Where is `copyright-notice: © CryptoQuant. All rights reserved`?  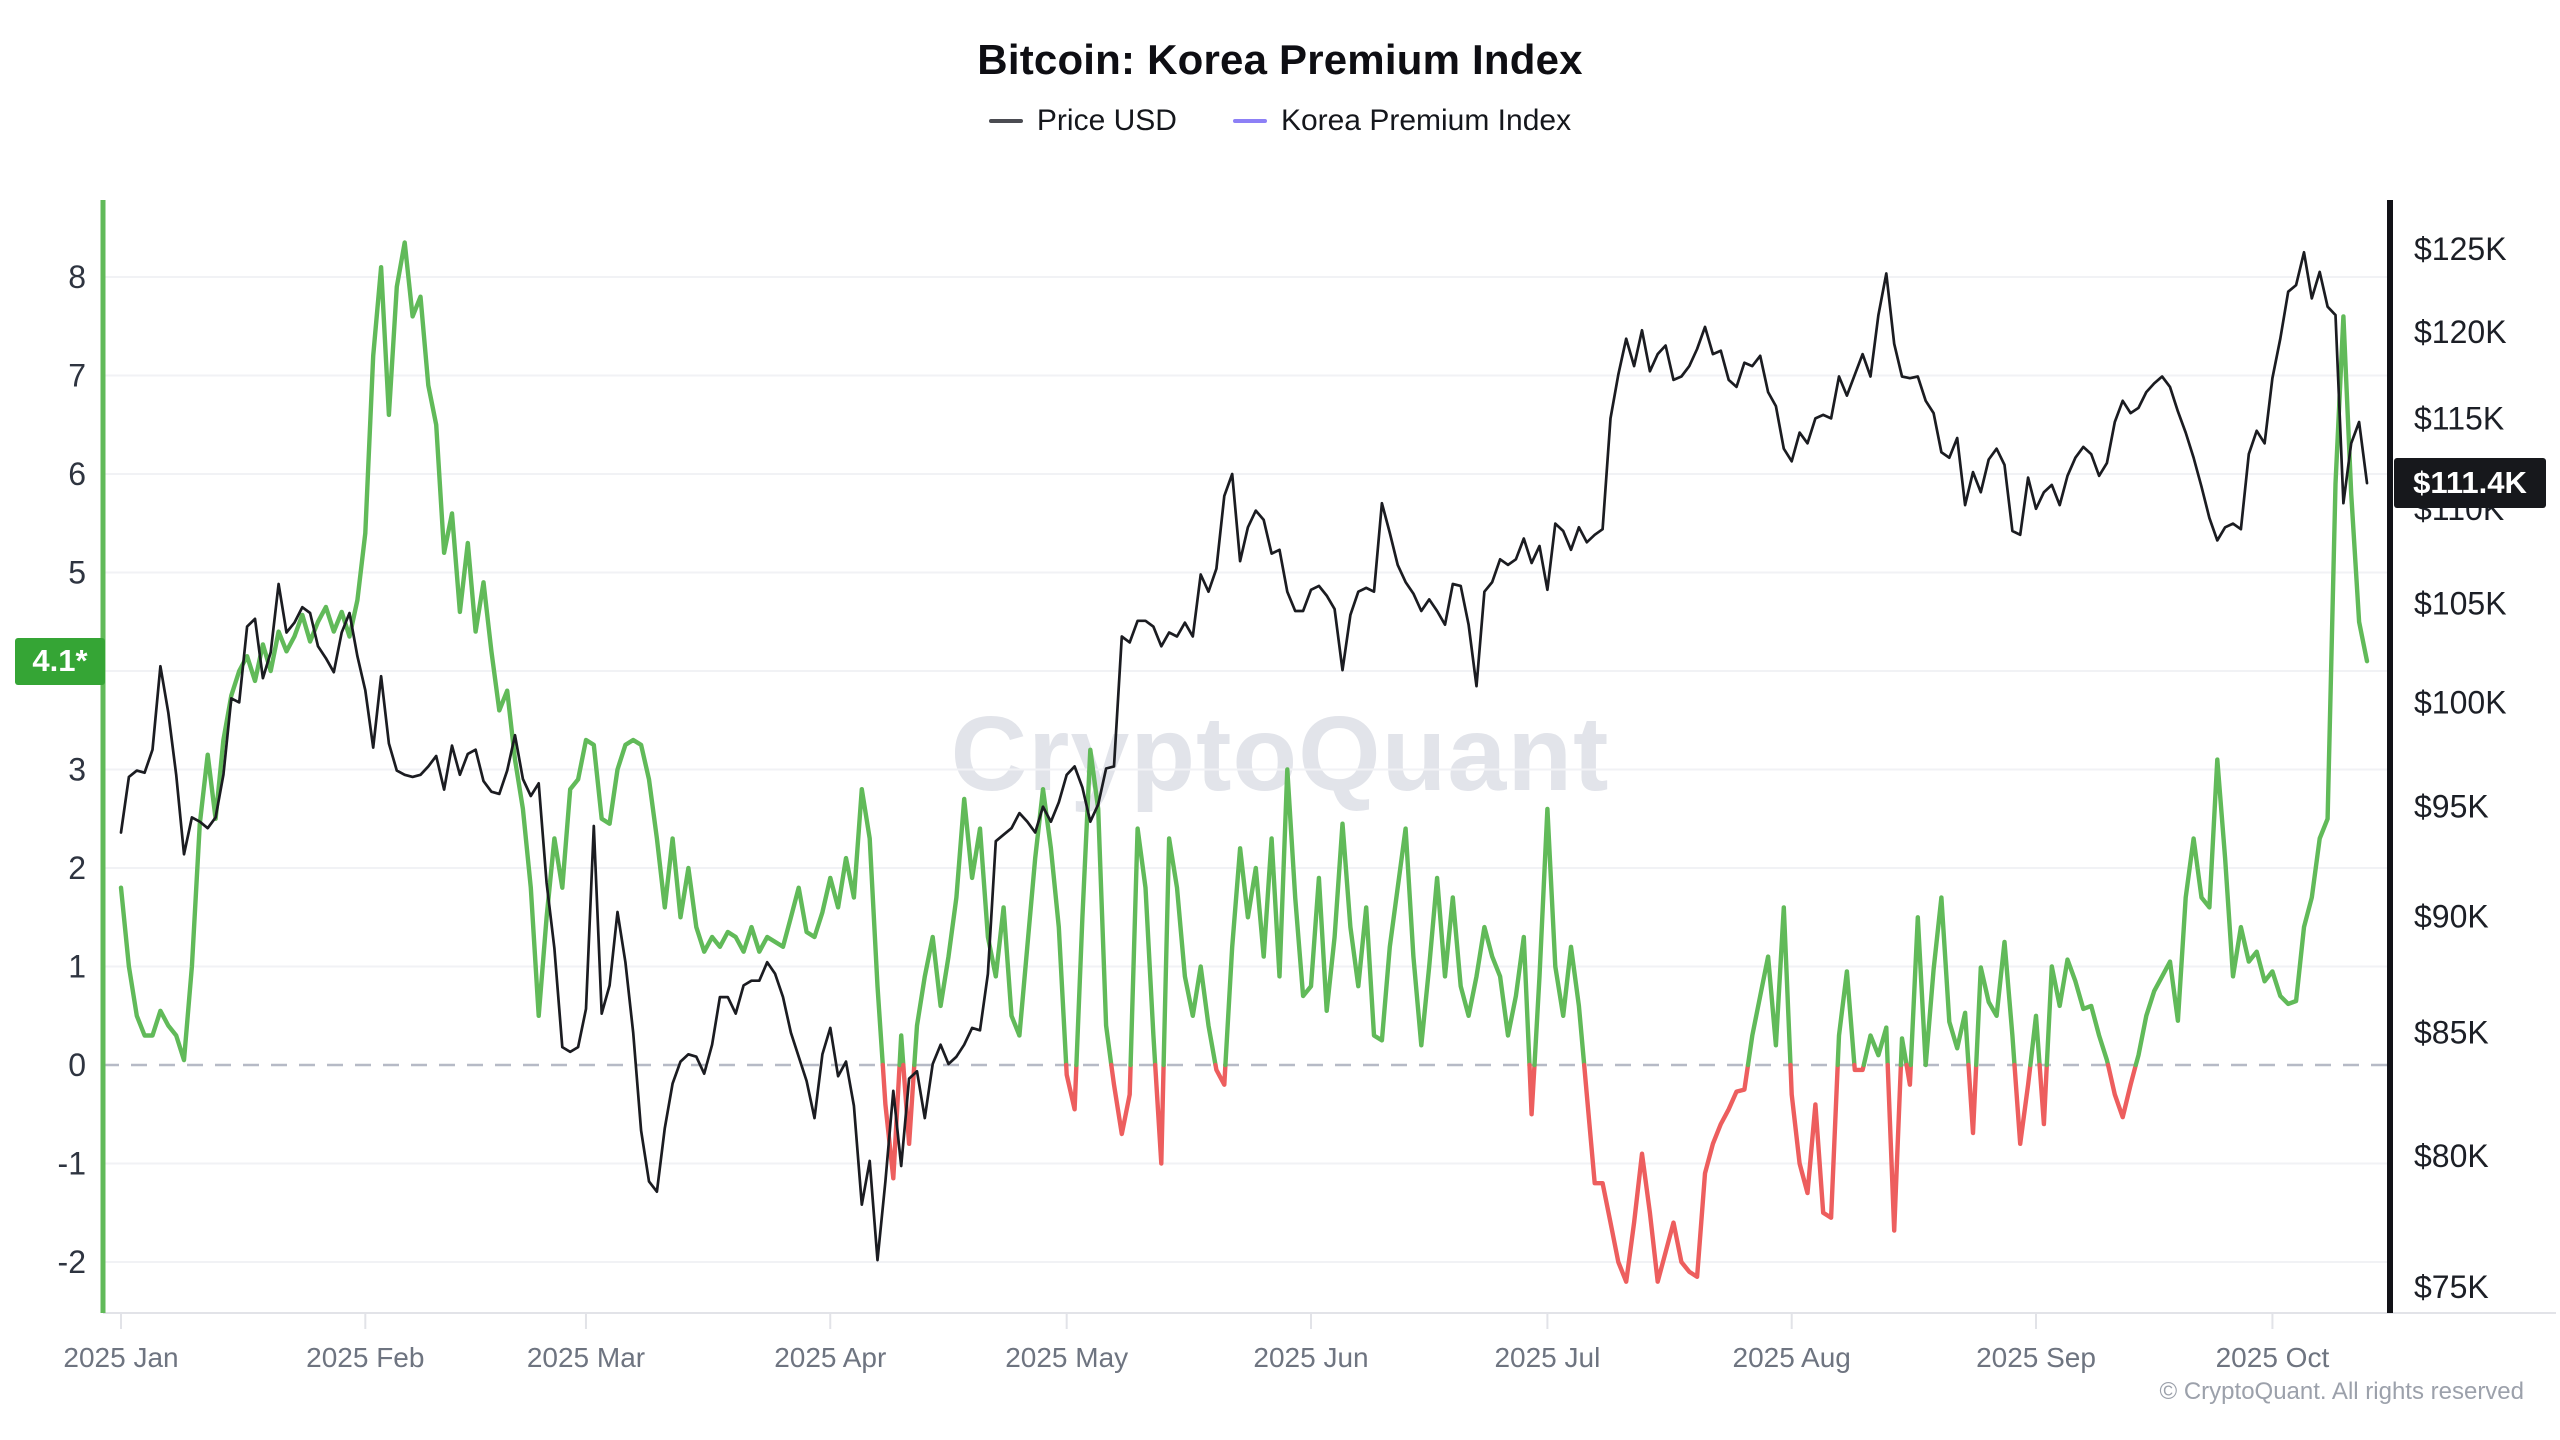
copyright-notice: © CryptoQuant. All rights reserved is located at coordinates (2342, 1391).